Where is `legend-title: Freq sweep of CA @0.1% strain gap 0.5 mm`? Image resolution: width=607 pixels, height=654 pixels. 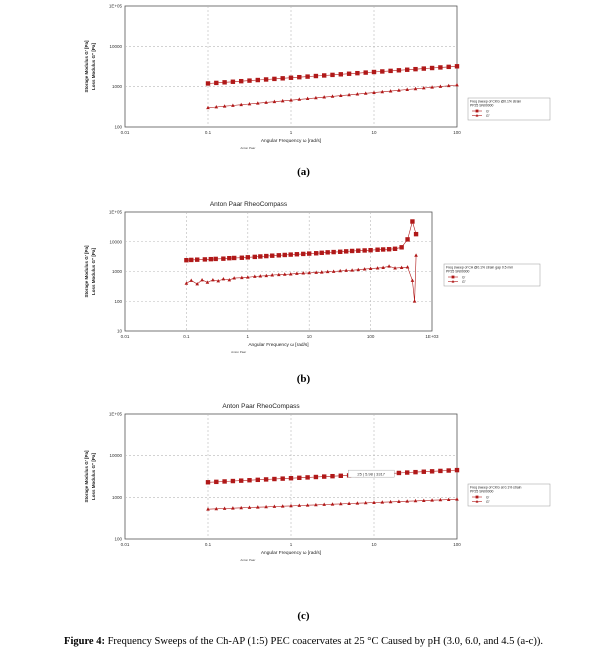 legend-title: Freq sweep of CA @0.1% strain gap 0.5 mm is located at coordinates (479, 268).